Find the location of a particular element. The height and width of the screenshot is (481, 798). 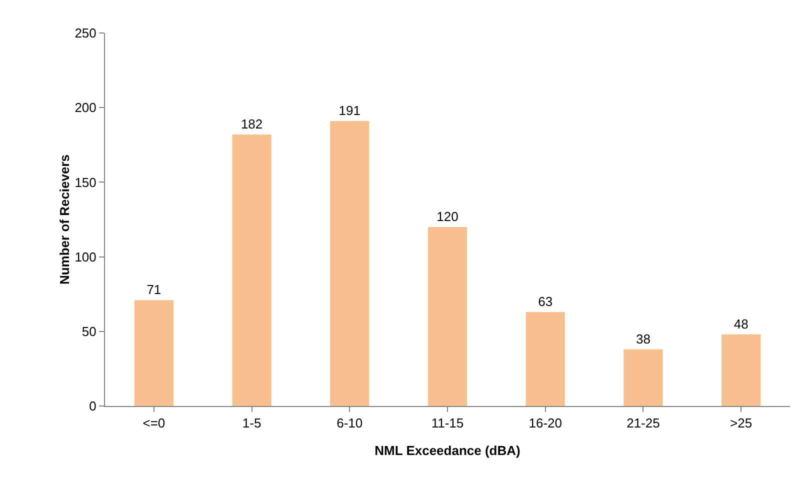

y-tick-label: 150 is located at coordinates (85, 182).